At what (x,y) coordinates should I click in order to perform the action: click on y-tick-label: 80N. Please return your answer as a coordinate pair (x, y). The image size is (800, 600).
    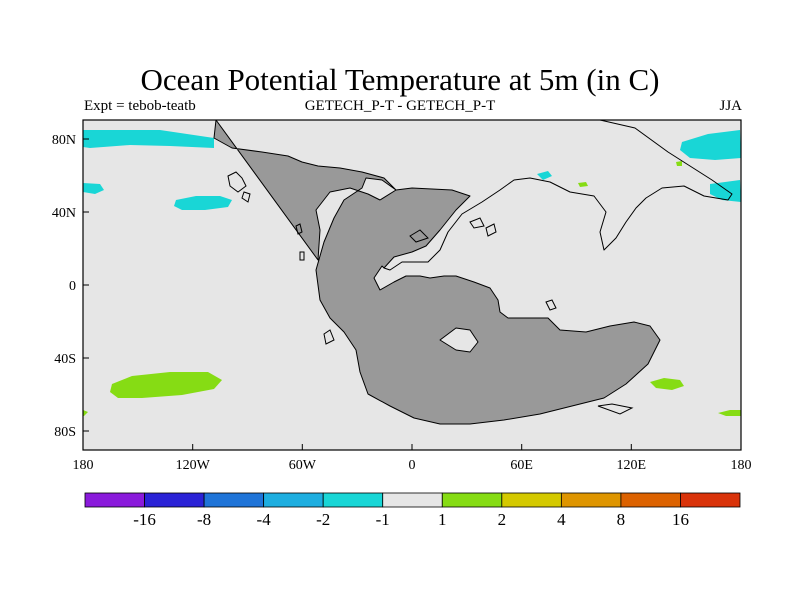
    Looking at the image, I should click on (64, 140).